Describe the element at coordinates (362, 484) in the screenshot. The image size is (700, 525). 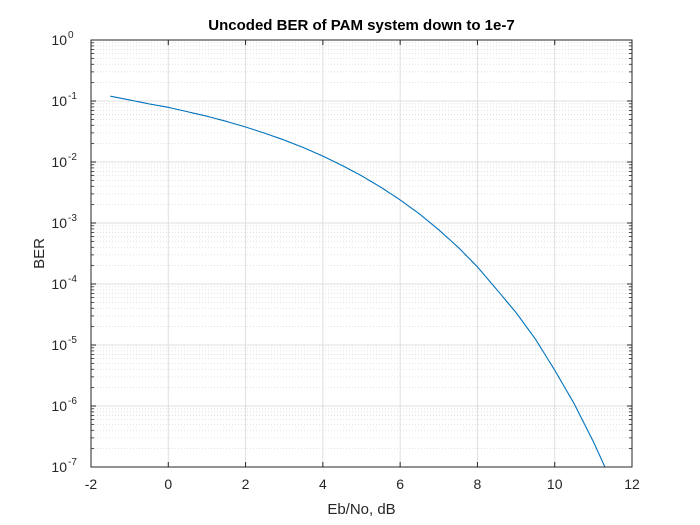
I see `x-tick-labels: -2 0 2 4 6 8 10 12` at that location.